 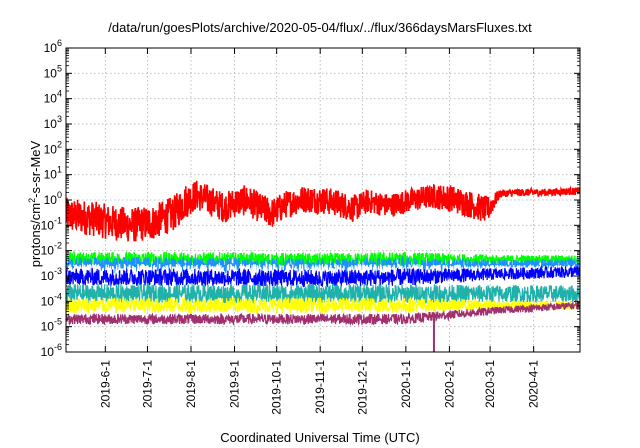 I want to click on y-tick-label: 10⁴, so click(x=53, y=97).